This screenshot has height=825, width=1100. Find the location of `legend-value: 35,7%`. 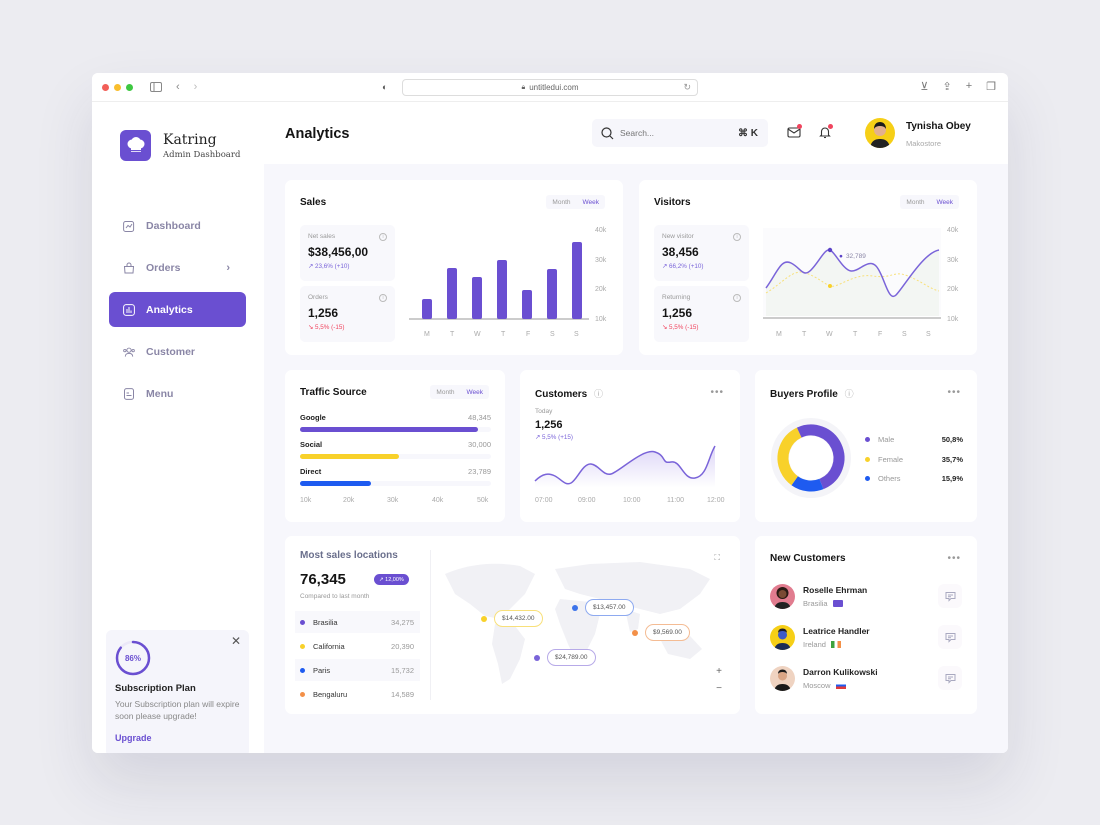

legend-value: 35,7% is located at coordinates (952, 459).